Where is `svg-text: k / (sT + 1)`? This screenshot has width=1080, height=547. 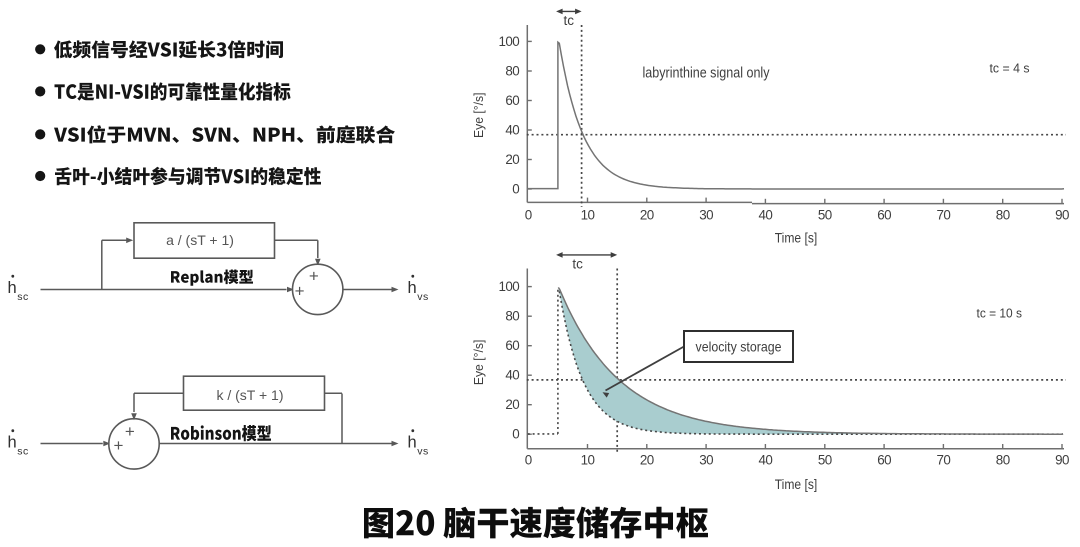 svg-text: k / (sT + 1) is located at coordinates (249, 395).